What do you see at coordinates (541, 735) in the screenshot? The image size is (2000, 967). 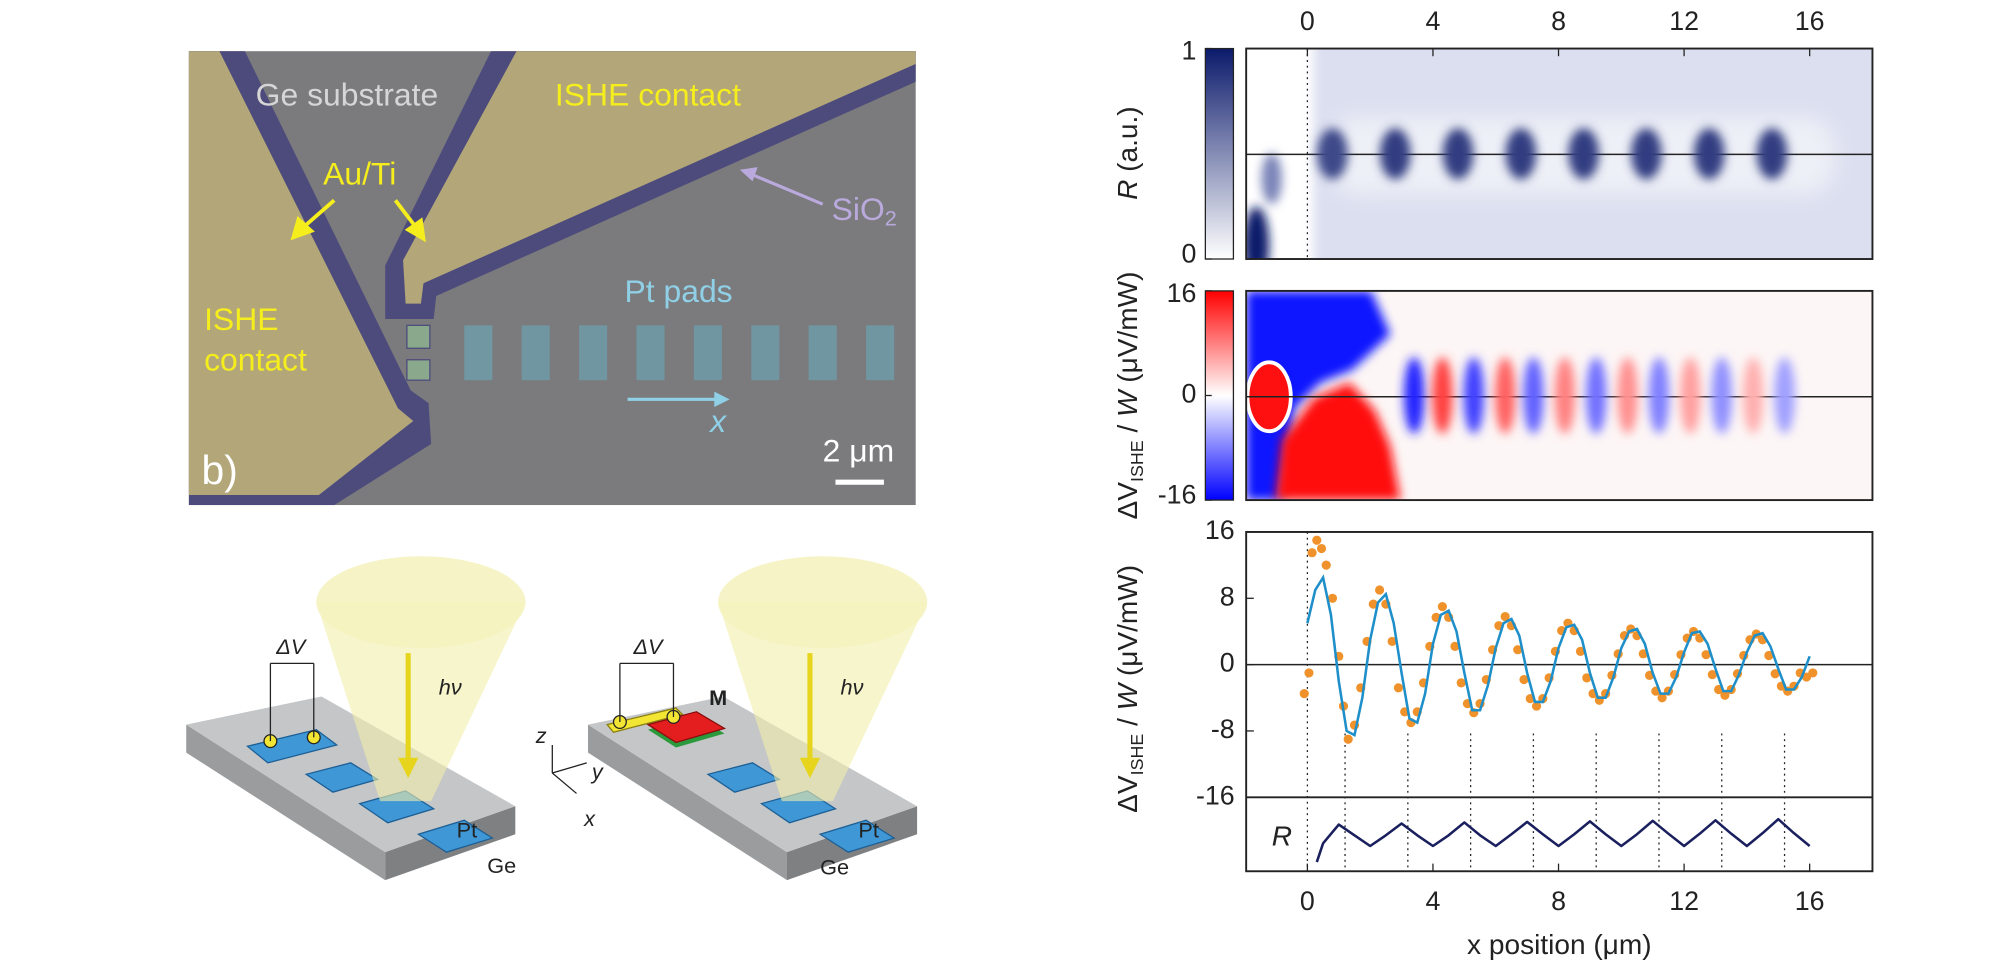 I see `label: z` at bounding box center [541, 735].